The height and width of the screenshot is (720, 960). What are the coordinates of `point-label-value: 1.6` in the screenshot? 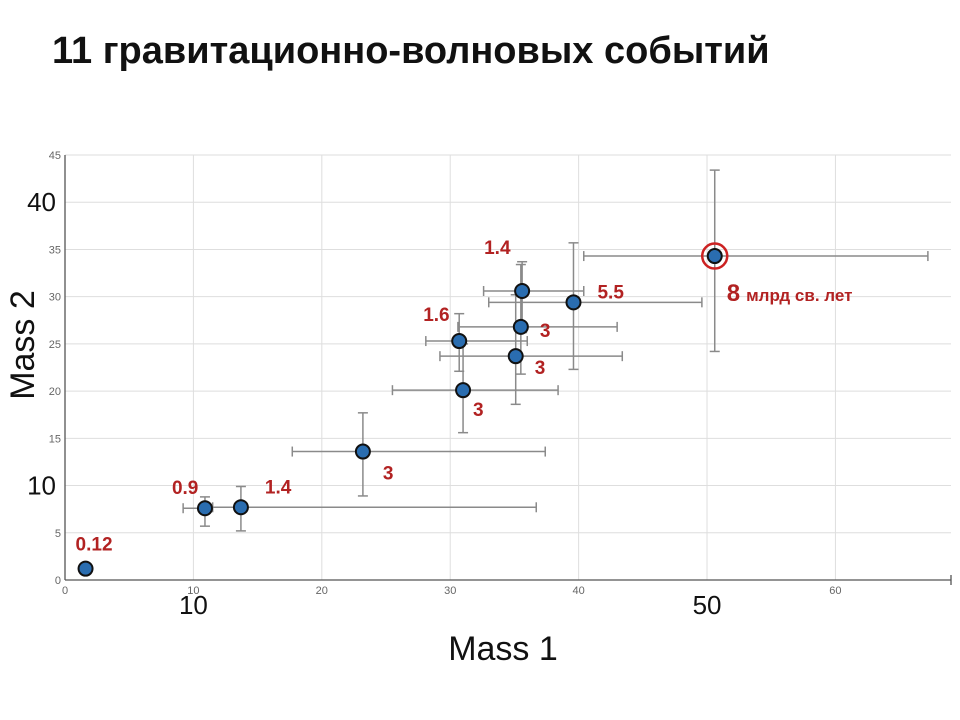 It's located at (436, 315).